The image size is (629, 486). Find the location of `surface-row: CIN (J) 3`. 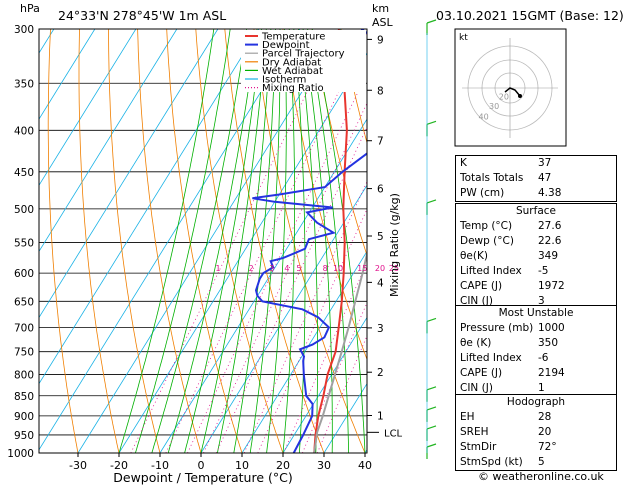

surface-row: CIN (J) 3 is located at coordinates (536, 301).